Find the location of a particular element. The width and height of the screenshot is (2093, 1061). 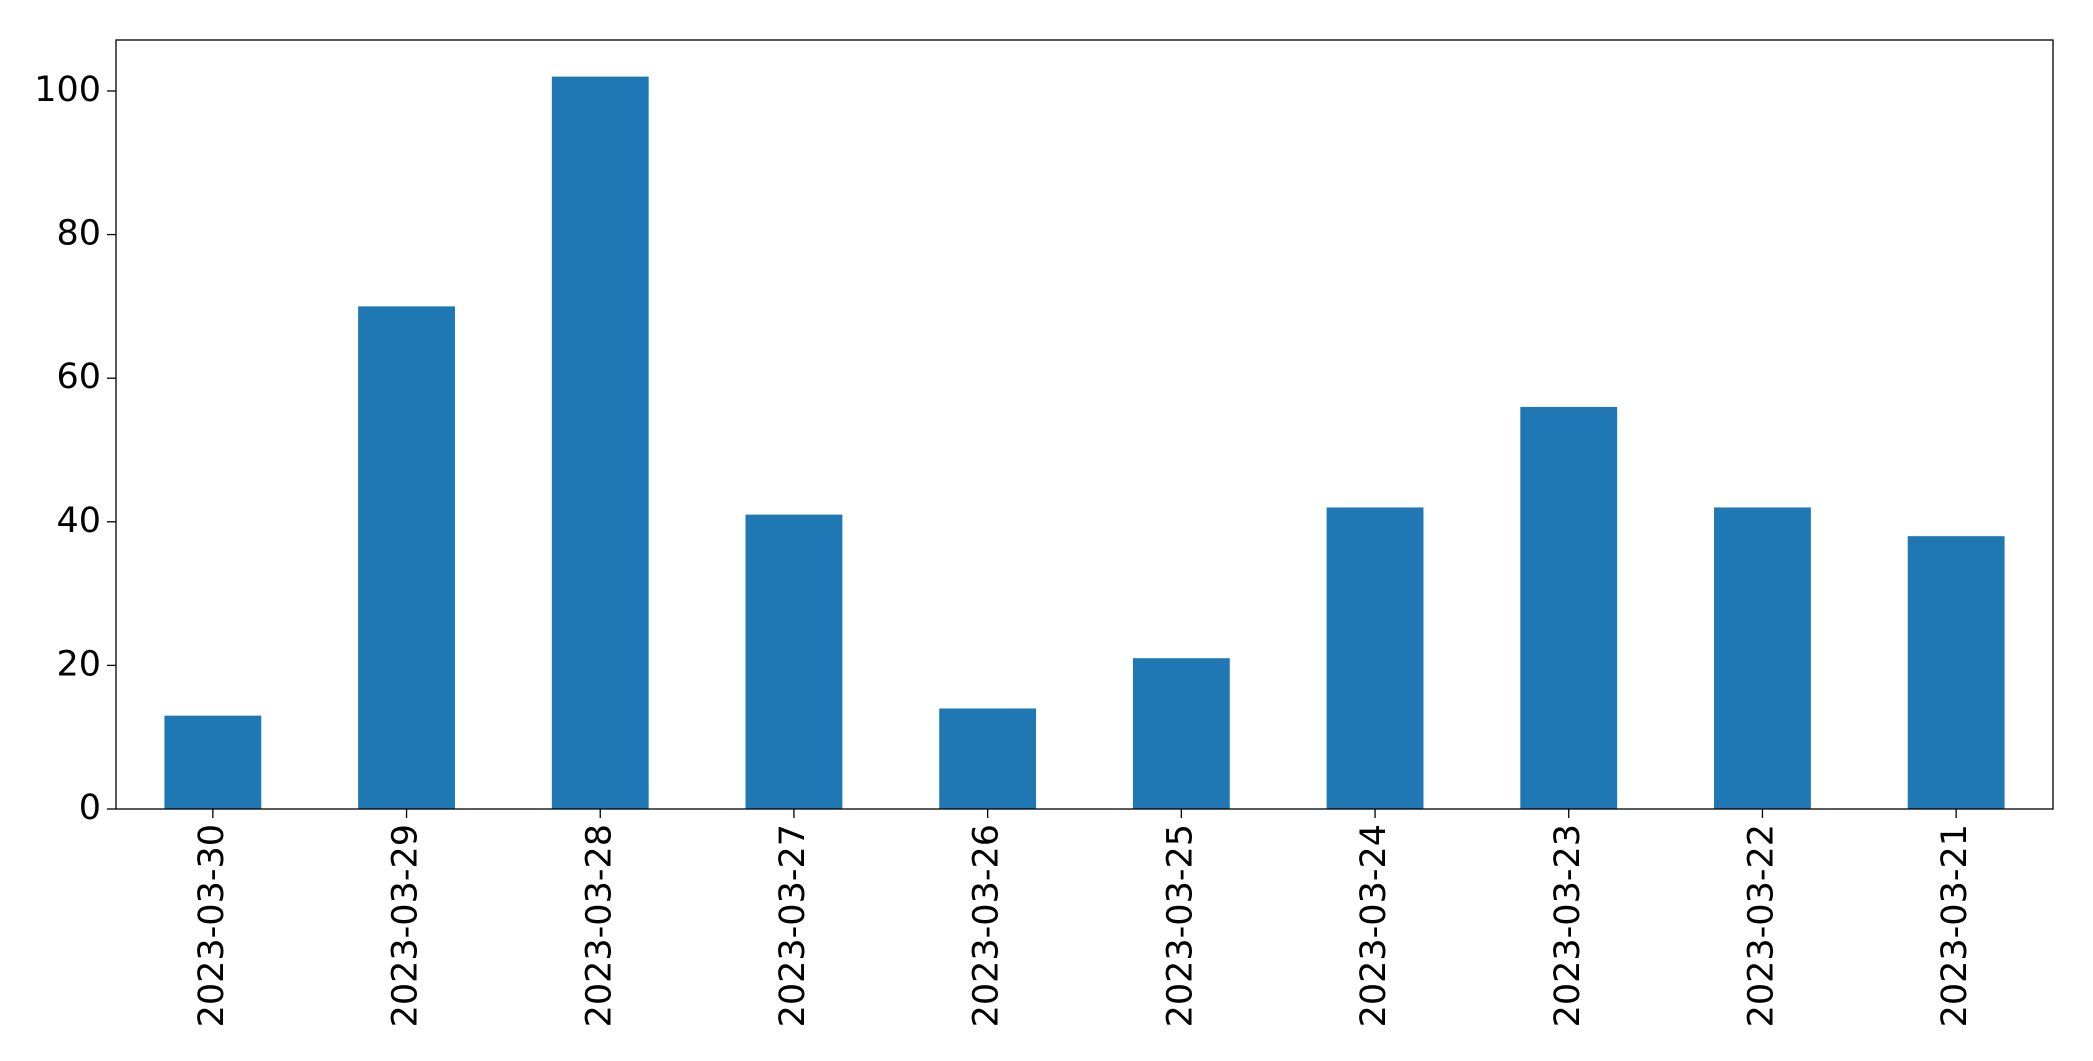

y-tick-label: 100 is located at coordinates (67, 90).